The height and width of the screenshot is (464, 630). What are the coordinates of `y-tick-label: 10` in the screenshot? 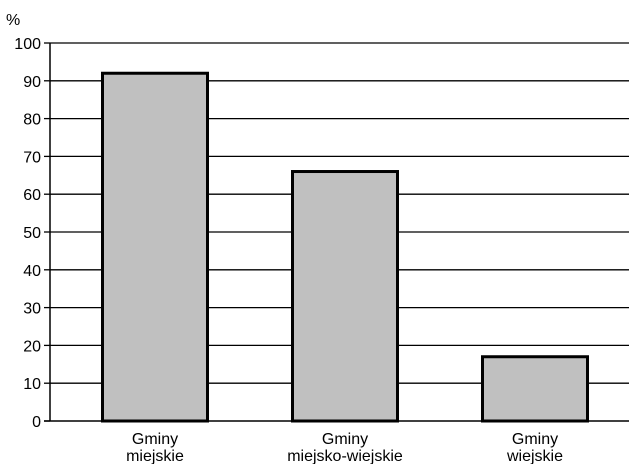 It's located at (32, 384).